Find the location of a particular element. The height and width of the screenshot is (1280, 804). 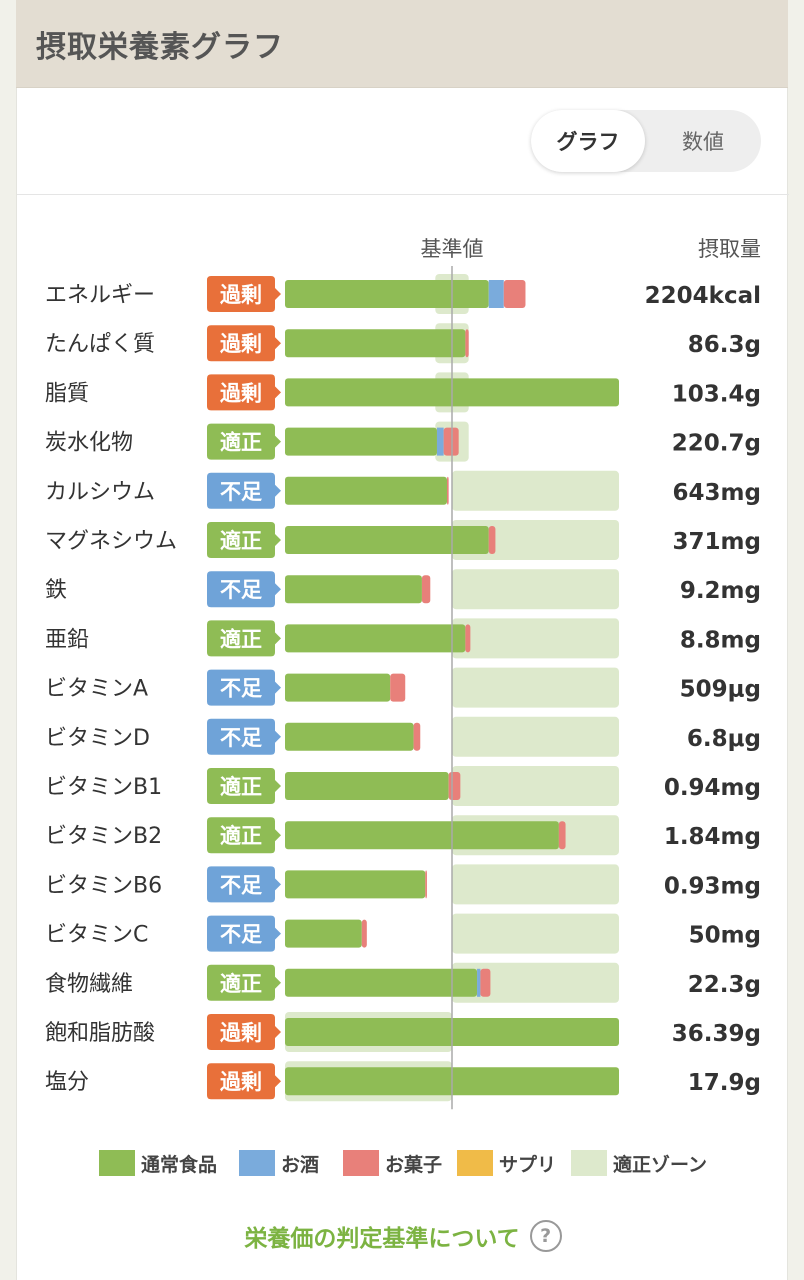

nutrient-name: ビタミンB6 is located at coordinates (103, 885).